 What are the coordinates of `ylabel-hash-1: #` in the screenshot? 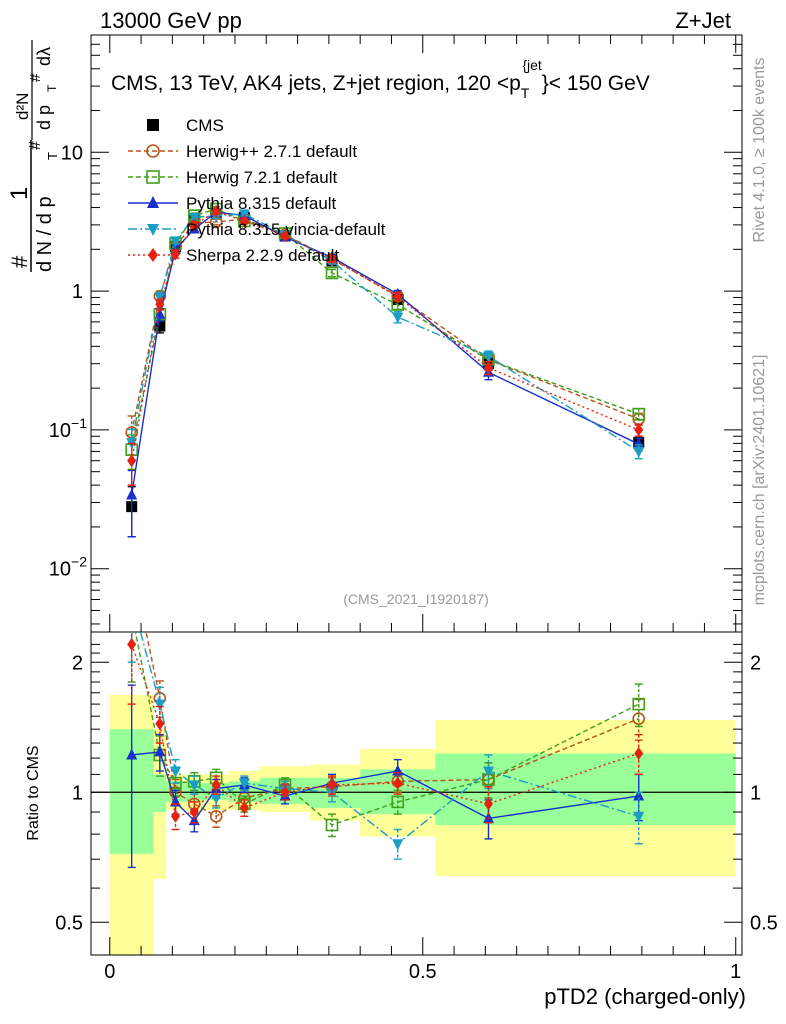 It's located at (19, 261).